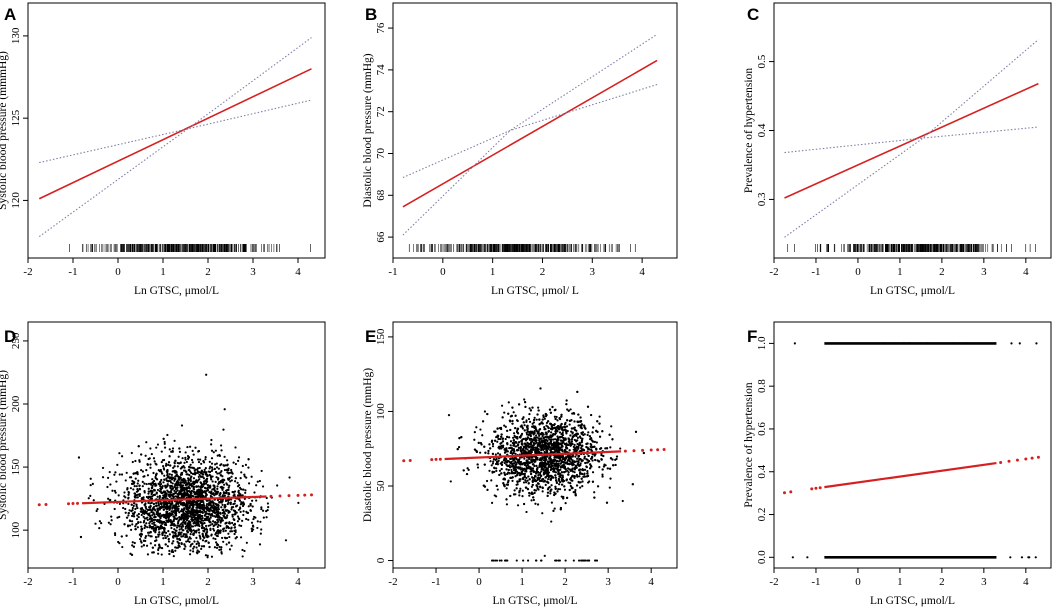 This screenshot has height=607, width=1053. Describe the element at coordinates (753, 14) in the screenshot. I see `panel-letter: C` at that location.